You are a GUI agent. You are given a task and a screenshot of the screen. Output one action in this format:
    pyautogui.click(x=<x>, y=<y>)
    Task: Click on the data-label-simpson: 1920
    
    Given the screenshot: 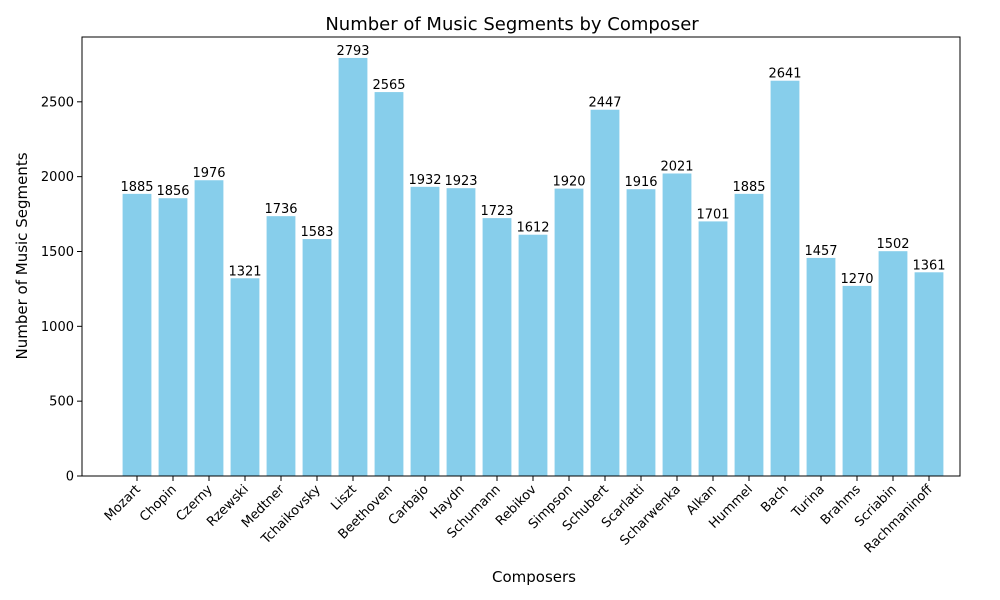 What is the action you would take?
    pyautogui.click(x=568, y=182)
    